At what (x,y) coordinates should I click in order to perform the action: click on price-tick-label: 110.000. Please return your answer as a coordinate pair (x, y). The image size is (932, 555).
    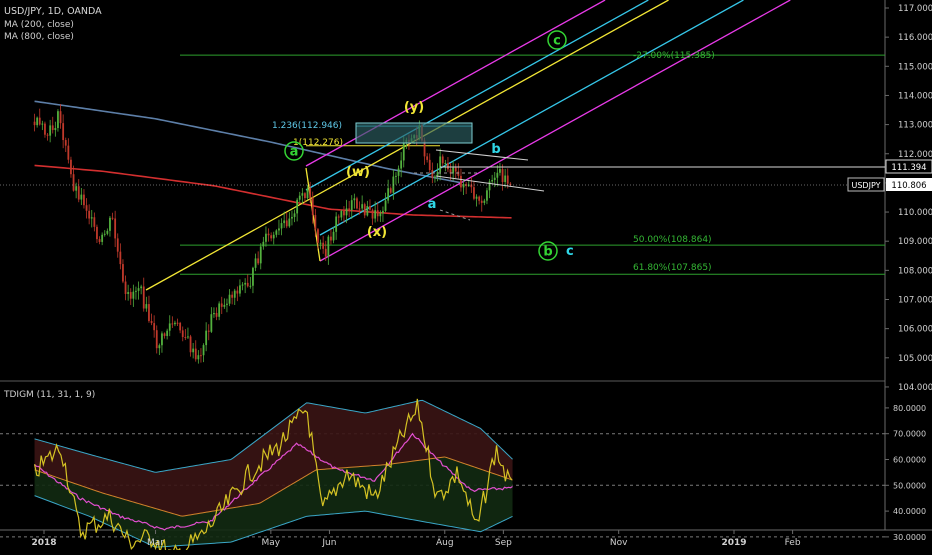
    Looking at the image, I should click on (915, 213).